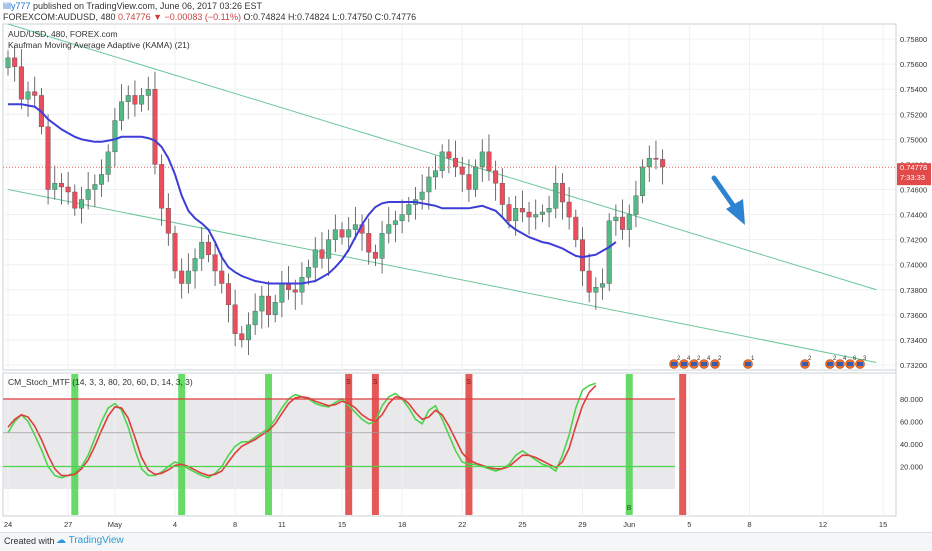 Image resolution: width=932 pixels, height=551 pixels. Describe the element at coordinates (749, 362) in the screenshot. I see `event-badge: 1` at that location.